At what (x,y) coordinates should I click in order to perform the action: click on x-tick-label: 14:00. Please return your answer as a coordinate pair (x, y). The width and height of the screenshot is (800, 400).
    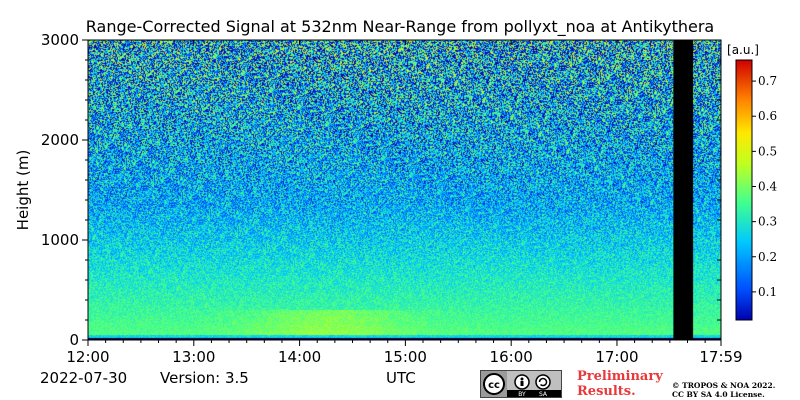
    Looking at the image, I should click on (299, 357).